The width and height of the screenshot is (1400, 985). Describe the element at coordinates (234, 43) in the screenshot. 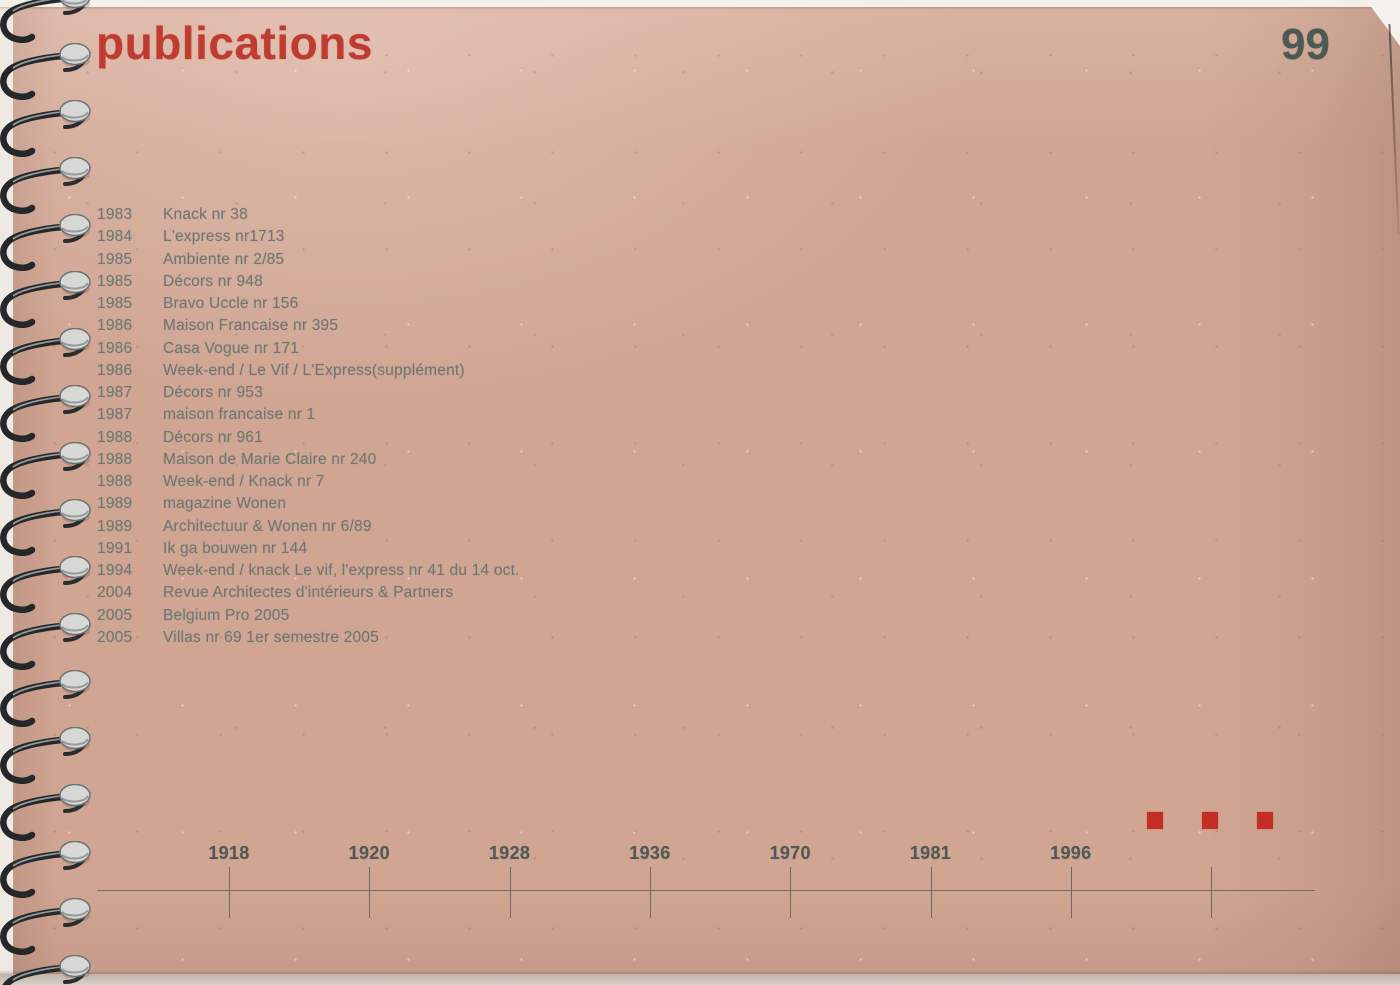

I see `page-title: publications` at that location.